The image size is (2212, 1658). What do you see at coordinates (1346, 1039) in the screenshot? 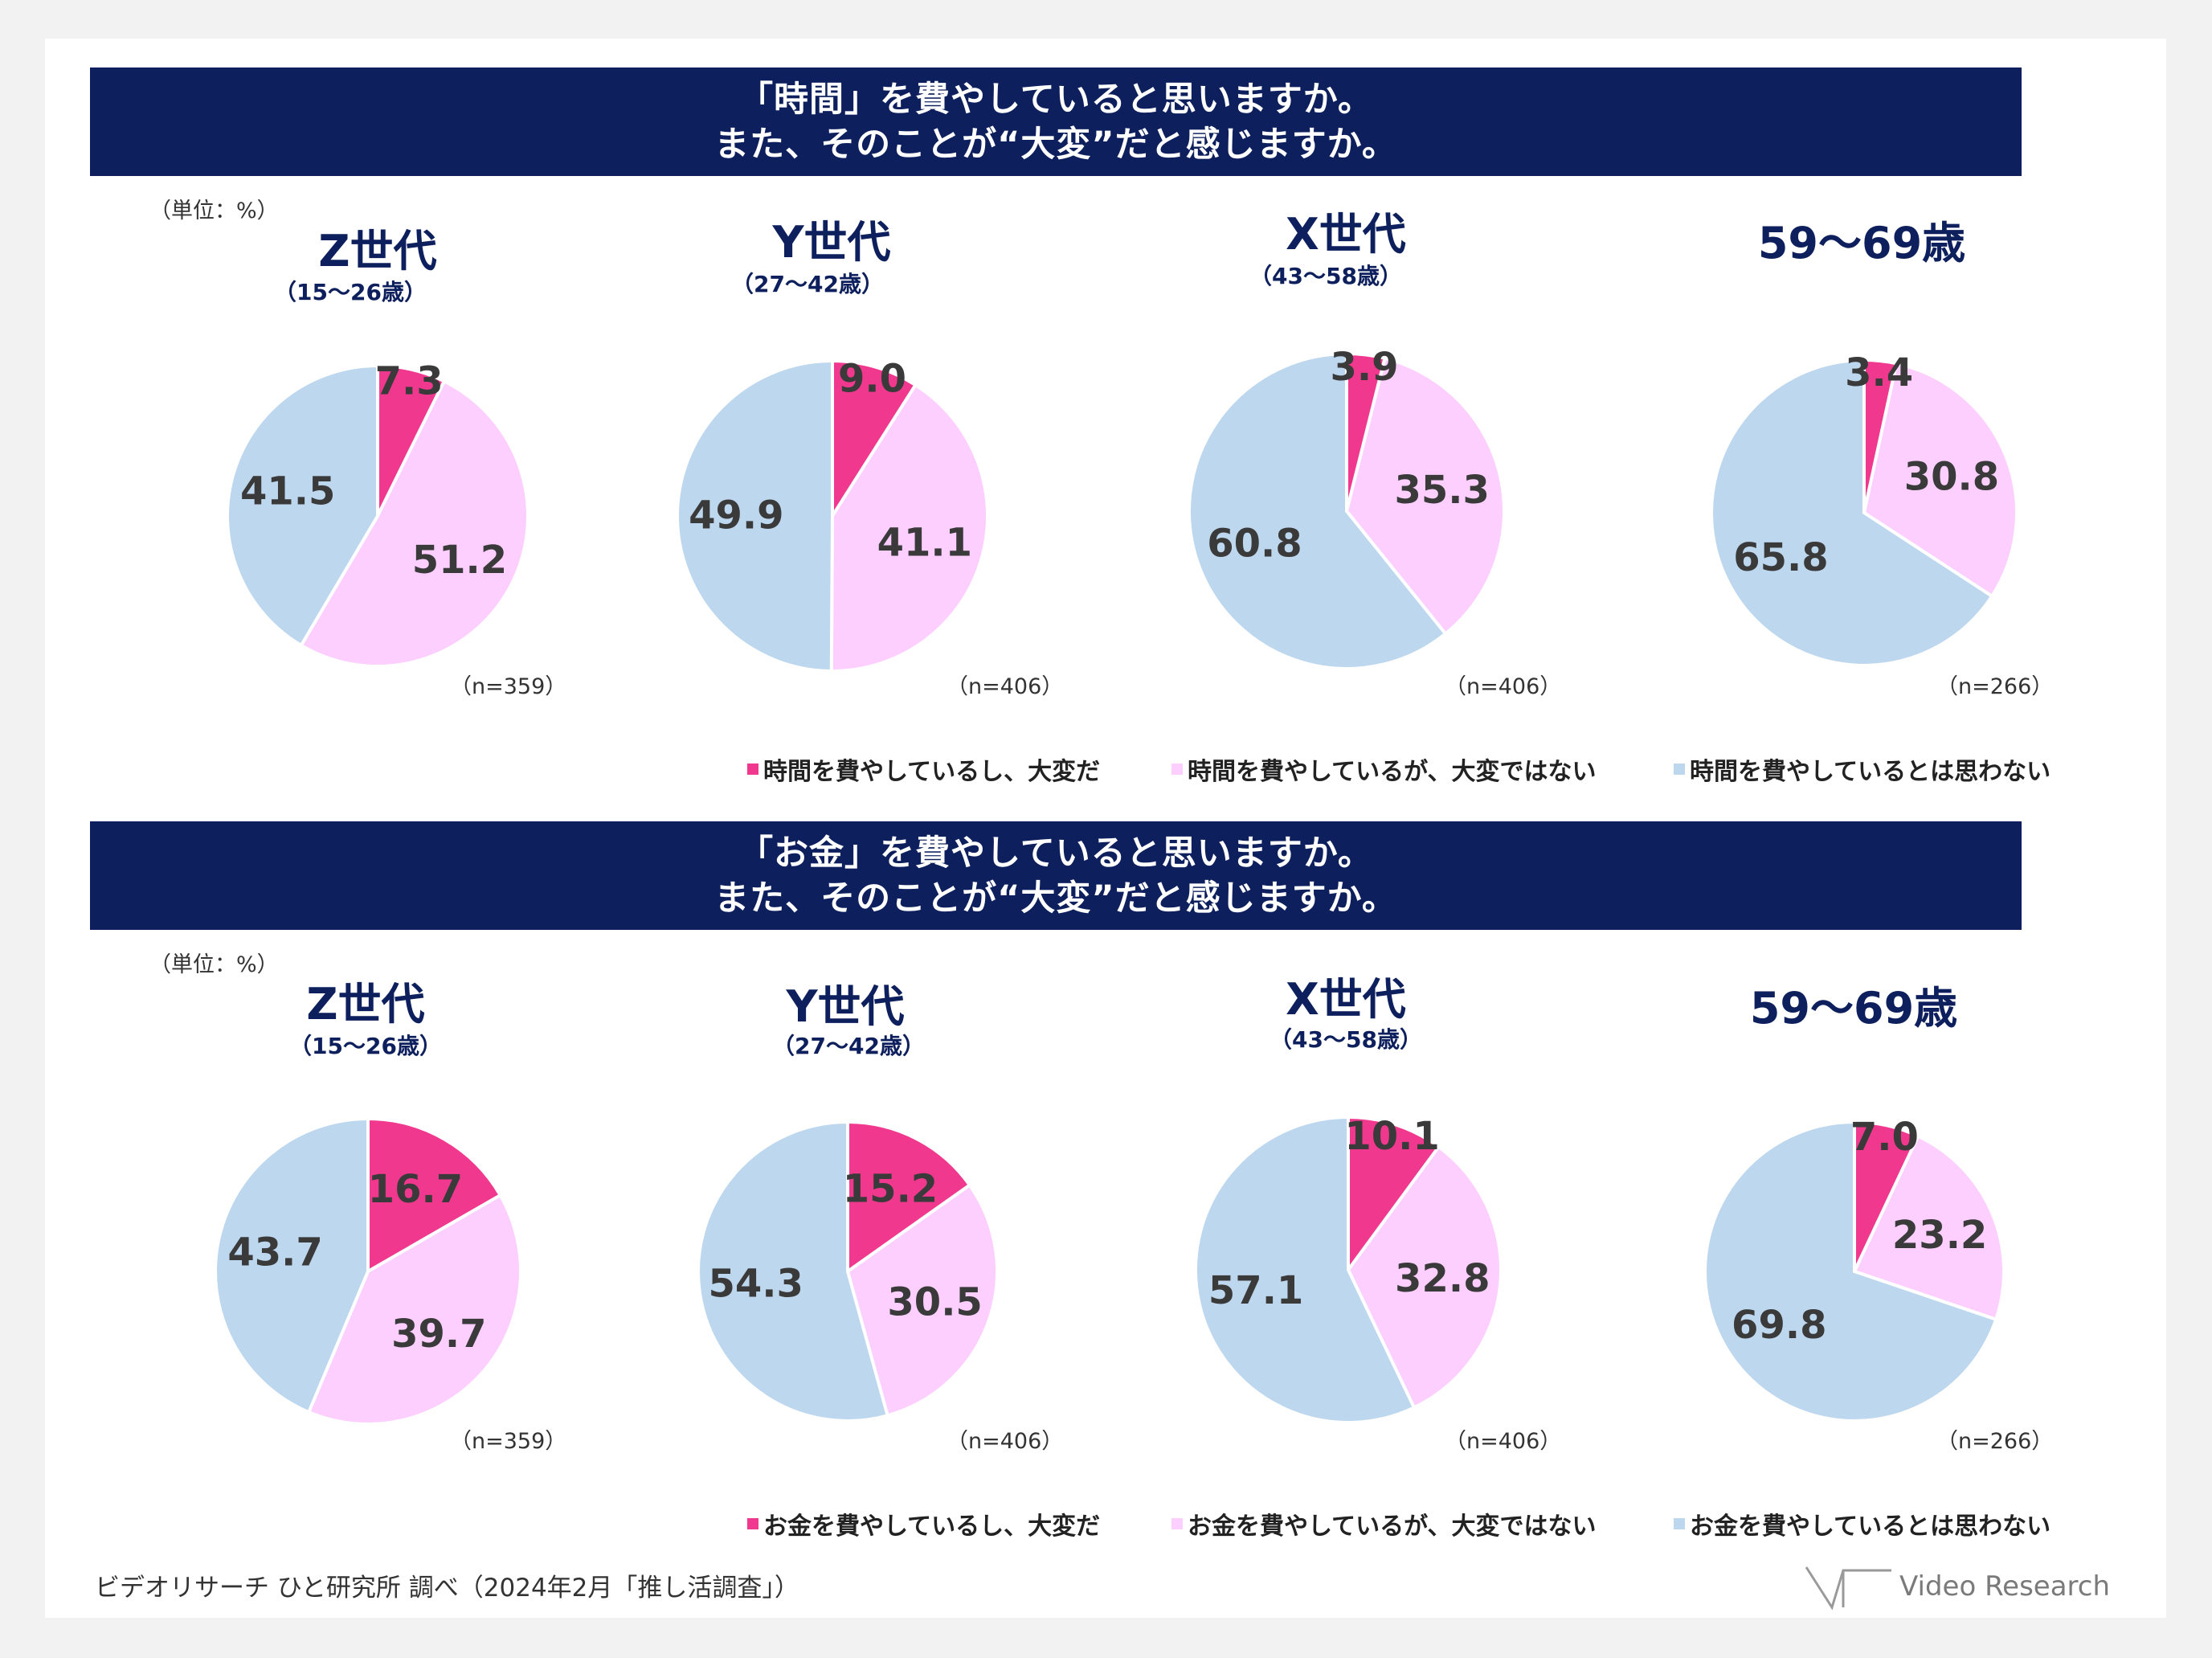
I see `money-x-age: （43～58歳）` at bounding box center [1346, 1039].